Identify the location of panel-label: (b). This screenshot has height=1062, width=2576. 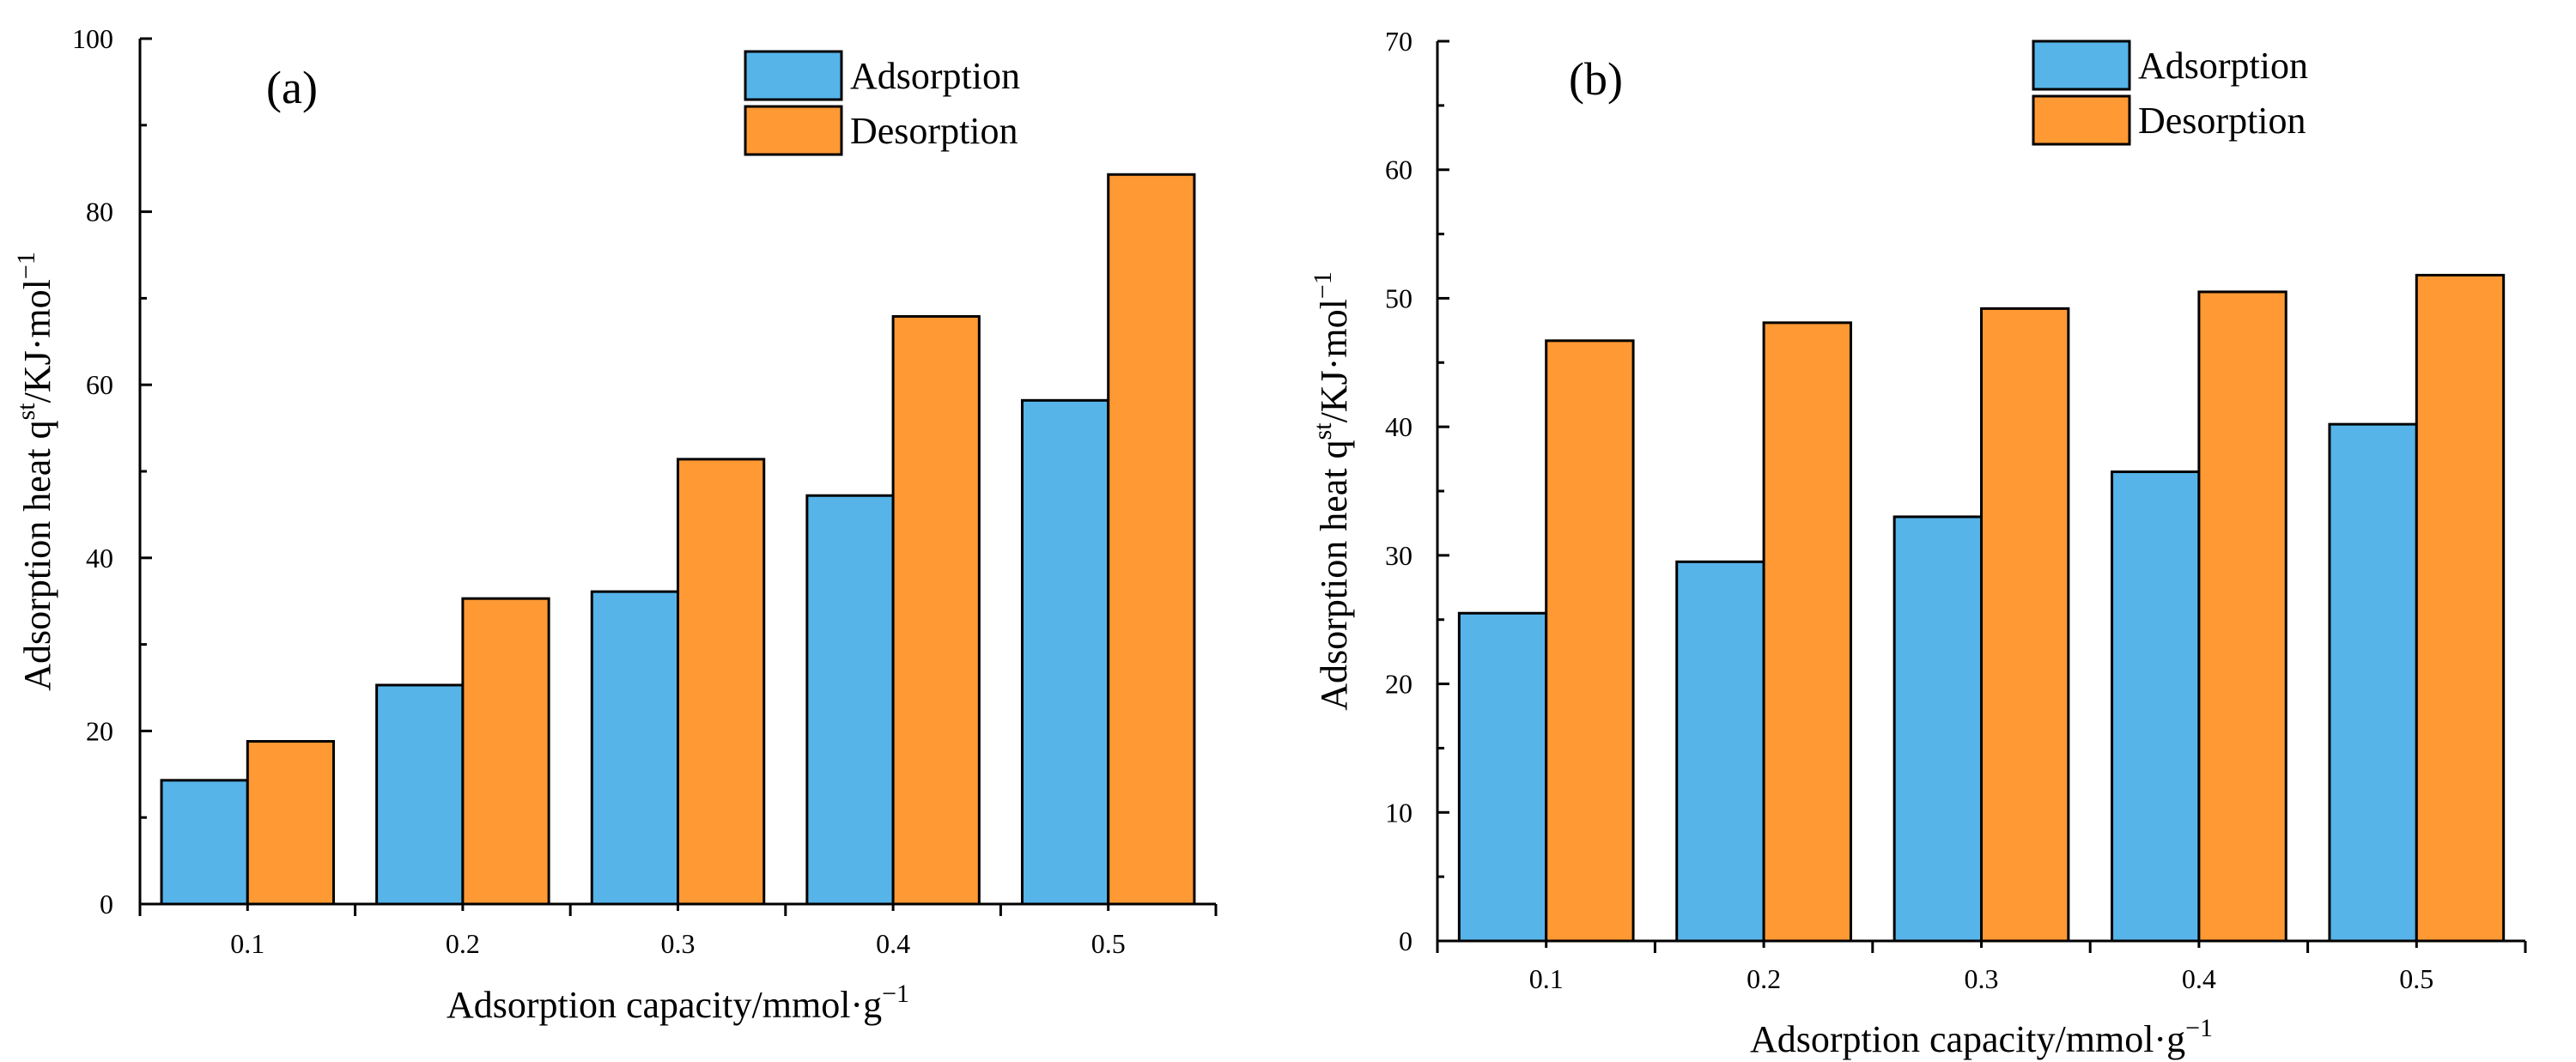
(1596, 79).